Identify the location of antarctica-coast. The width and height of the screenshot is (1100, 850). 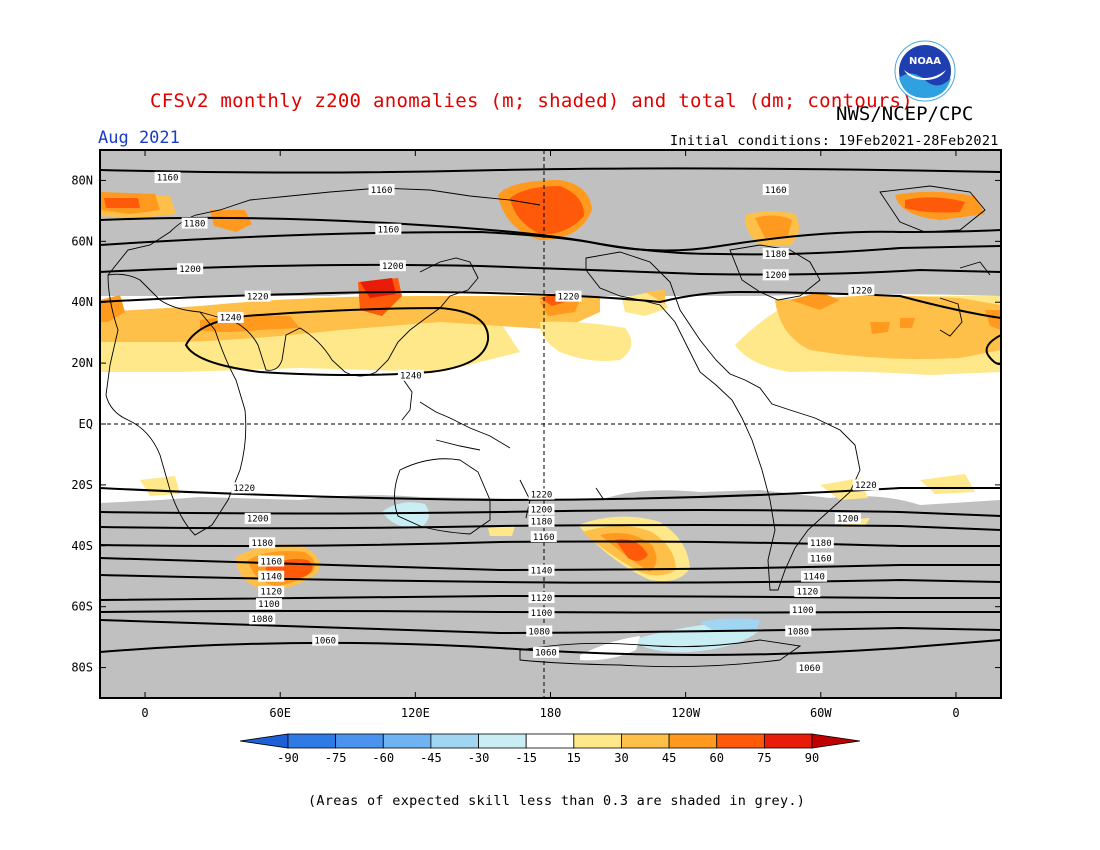
(660, 653).